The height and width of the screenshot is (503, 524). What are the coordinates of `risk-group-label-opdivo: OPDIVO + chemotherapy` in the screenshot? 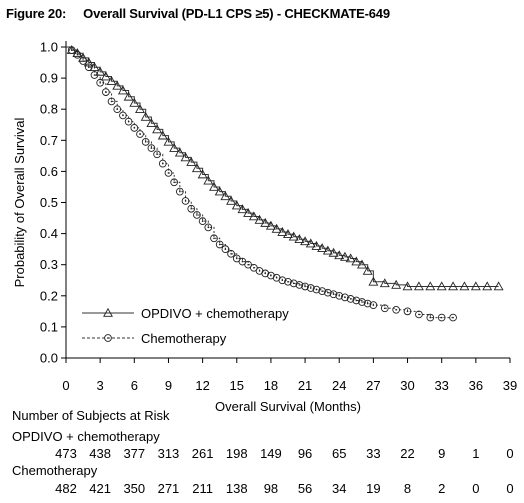 It's located at (86, 436).